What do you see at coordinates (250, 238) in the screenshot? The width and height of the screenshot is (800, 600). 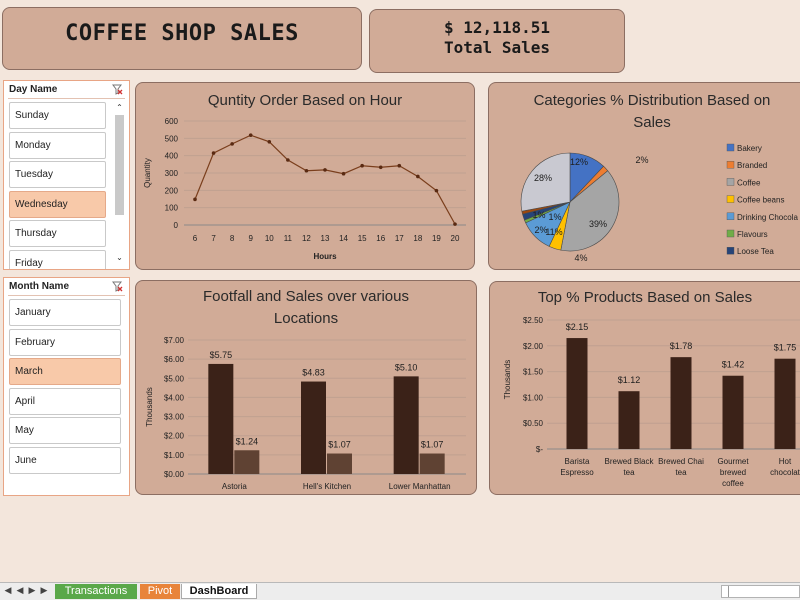 I see `x-tick-label: 9` at bounding box center [250, 238].